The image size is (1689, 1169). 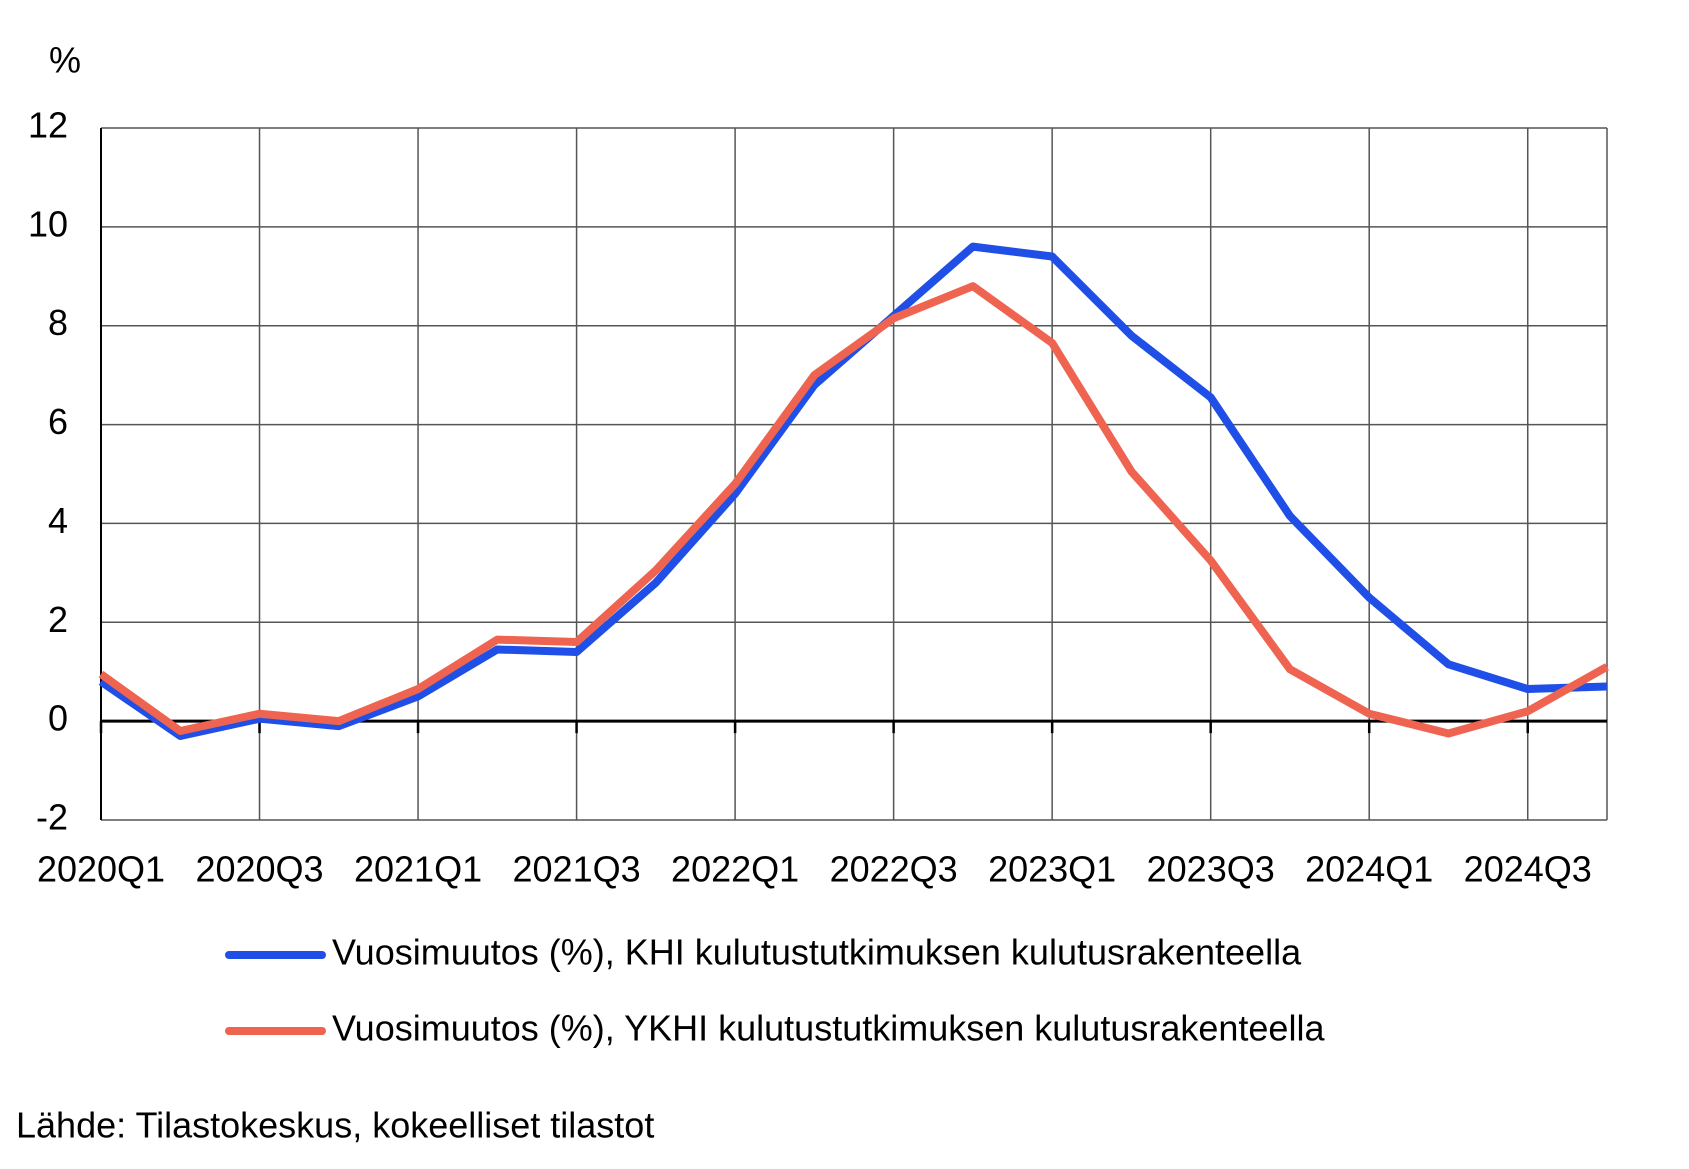 I want to click on y-tick-label: 4, so click(x=58, y=520).